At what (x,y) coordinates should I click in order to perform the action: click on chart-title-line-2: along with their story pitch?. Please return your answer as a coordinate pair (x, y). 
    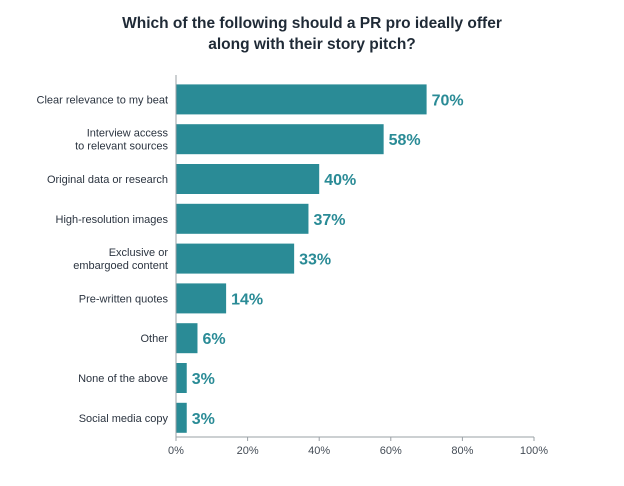
    Looking at the image, I should click on (312, 44).